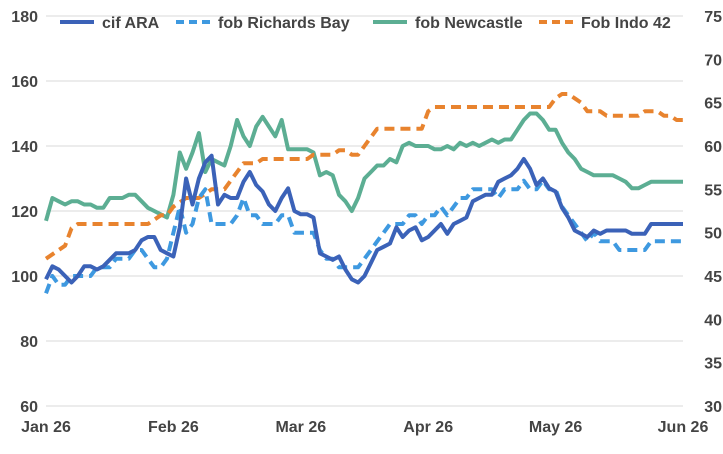 The image size is (723, 454). I want to click on legend-label: Fob Indo 42, so click(626, 23).